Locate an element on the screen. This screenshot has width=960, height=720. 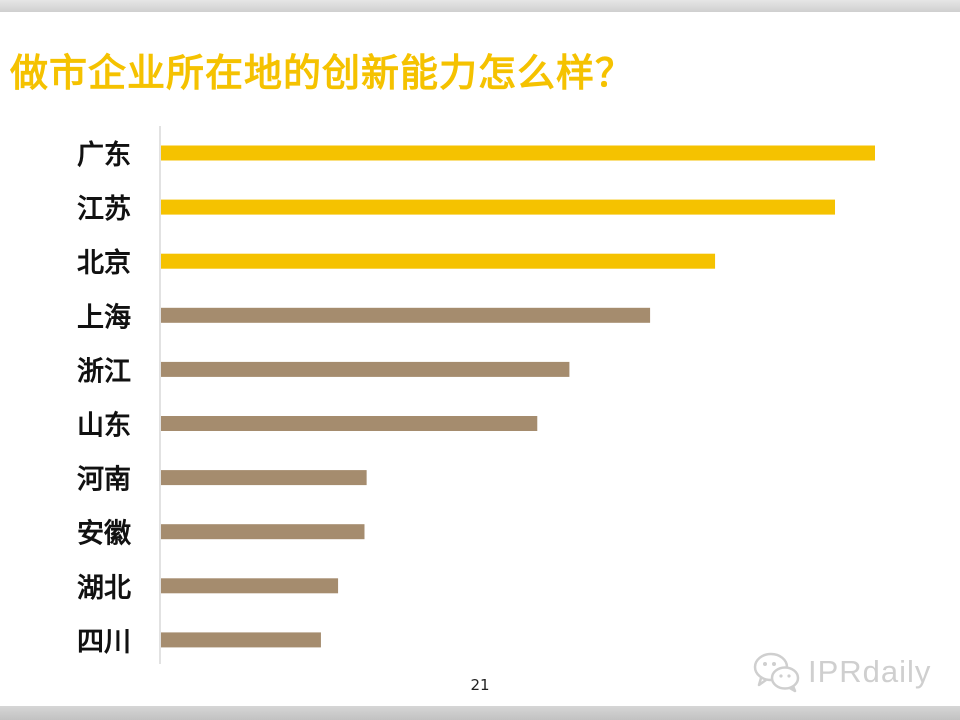
top-decor-bar is located at coordinates (480, 6).